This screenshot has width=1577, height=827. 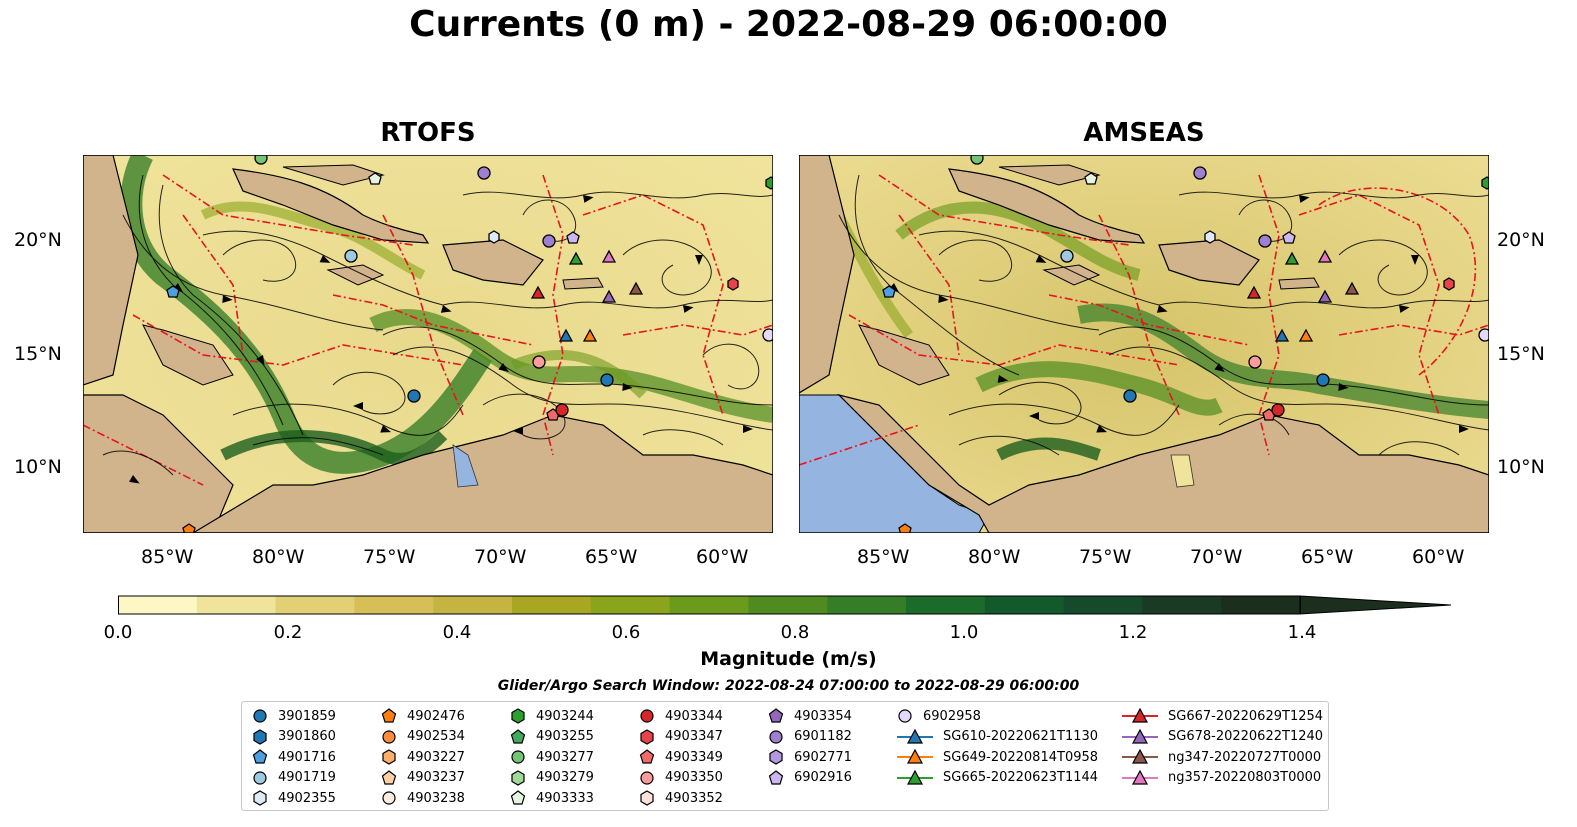 What do you see at coordinates (1049, 175) in the screenshot?
I see `land-florida` at bounding box center [1049, 175].